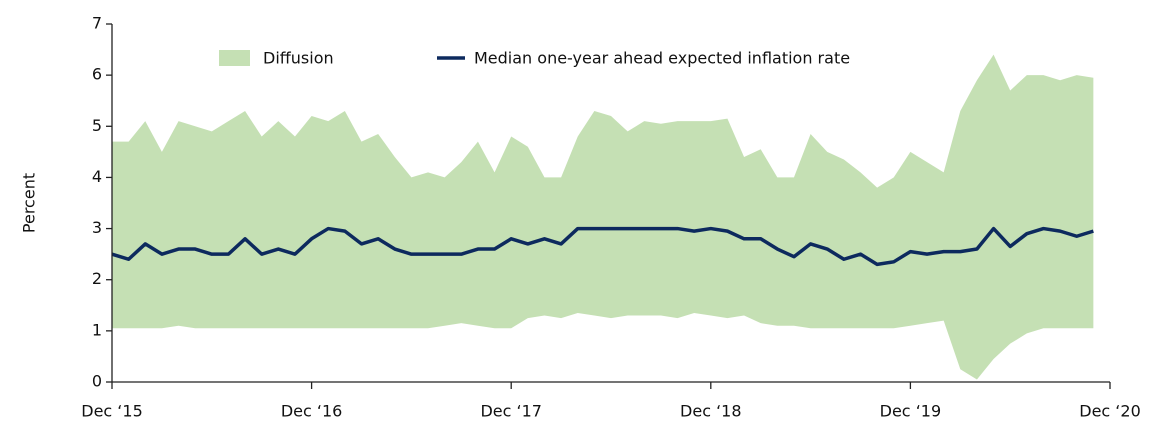  Describe the element at coordinates (29, 203) in the screenshot. I see `y-axis-label: Percent` at that location.